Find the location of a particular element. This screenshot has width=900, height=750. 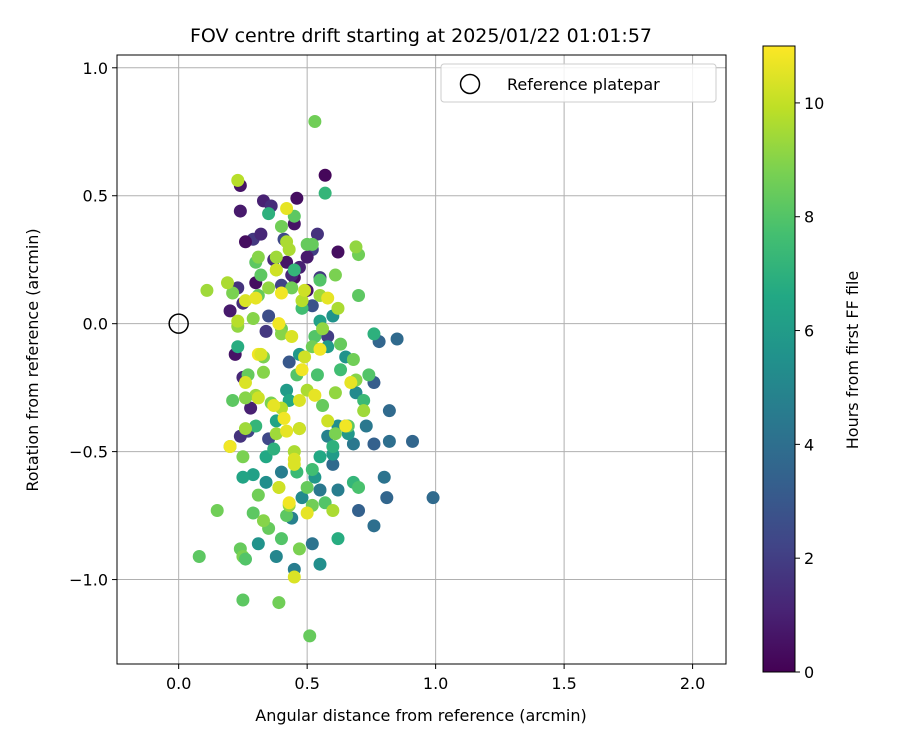

legend-marker-icon is located at coordinates (470, 84).